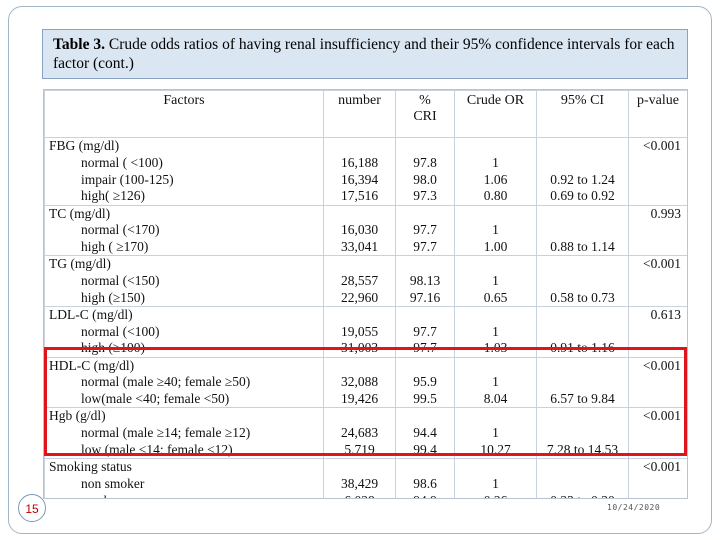  I want to click on number-cell: 6,028, so click(359, 495).